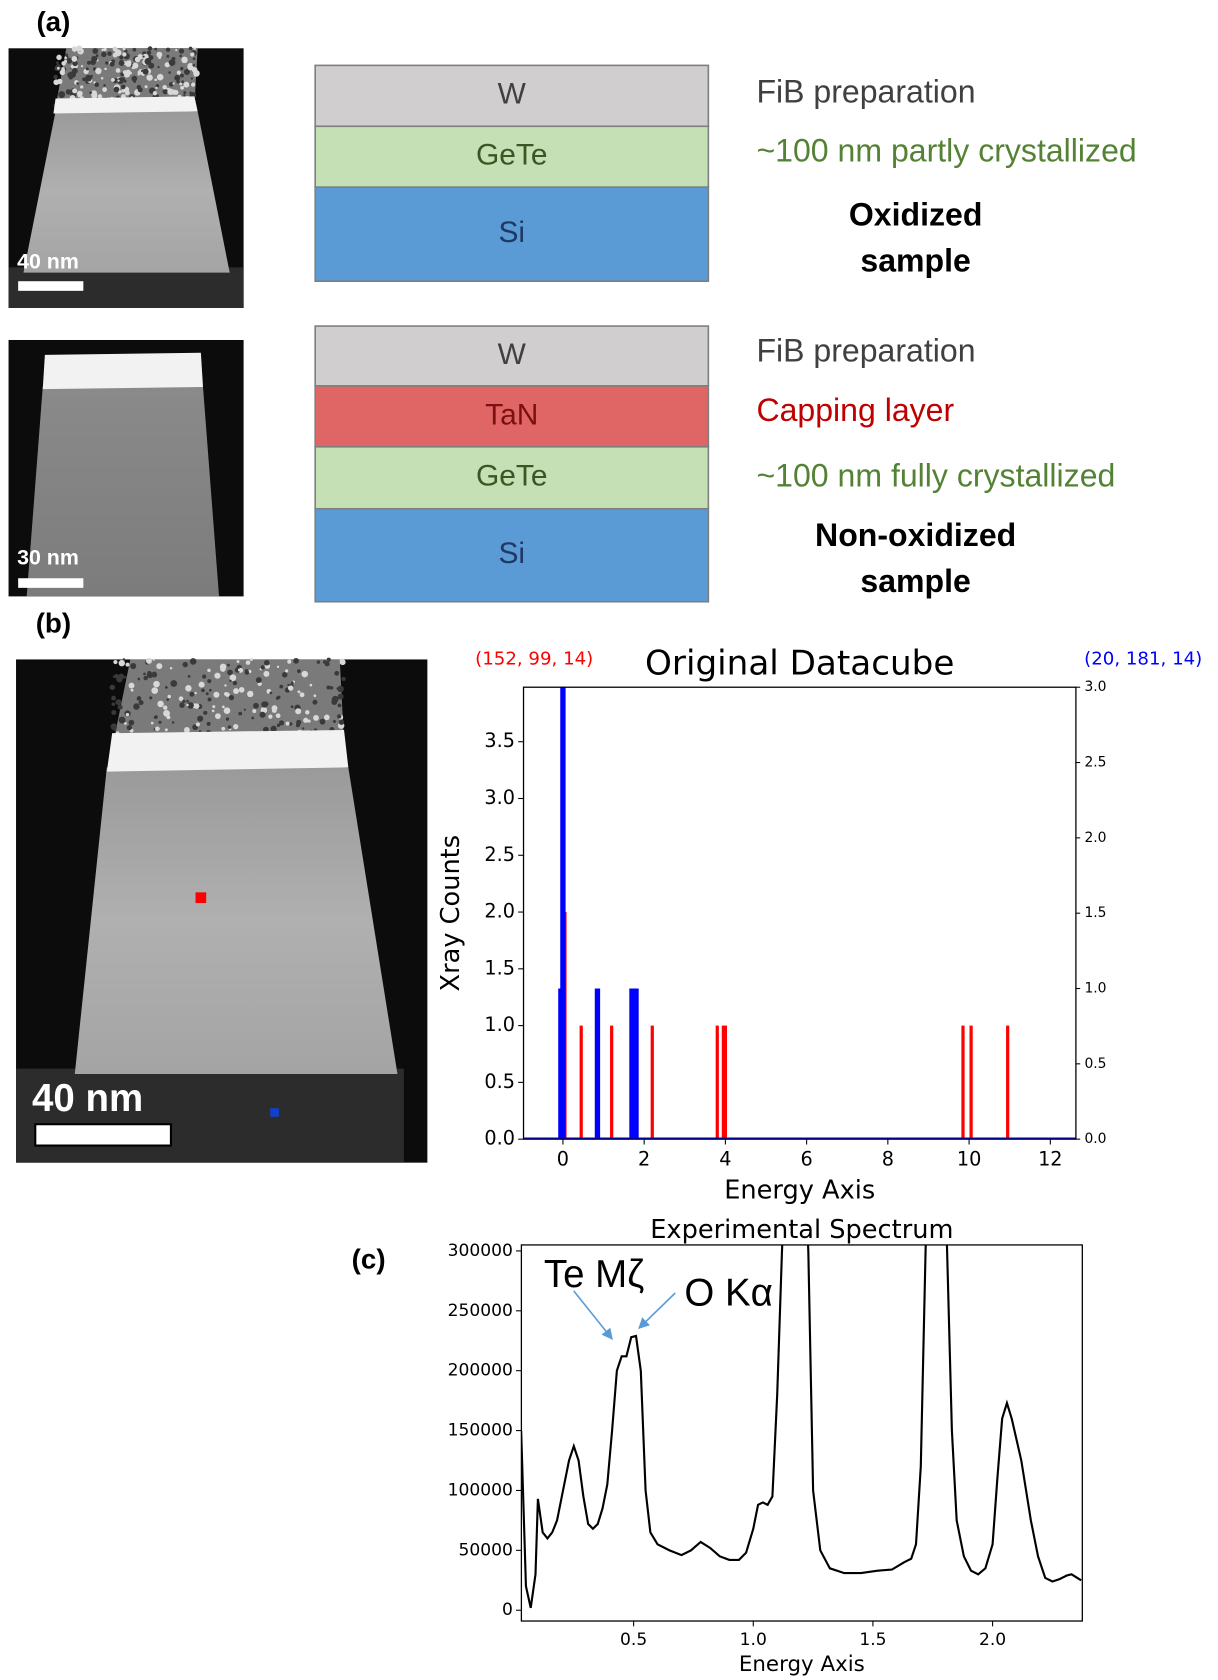  What do you see at coordinates (799, 913) in the screenshot?
I see `plot-frame` at bounding box center [799, 913].